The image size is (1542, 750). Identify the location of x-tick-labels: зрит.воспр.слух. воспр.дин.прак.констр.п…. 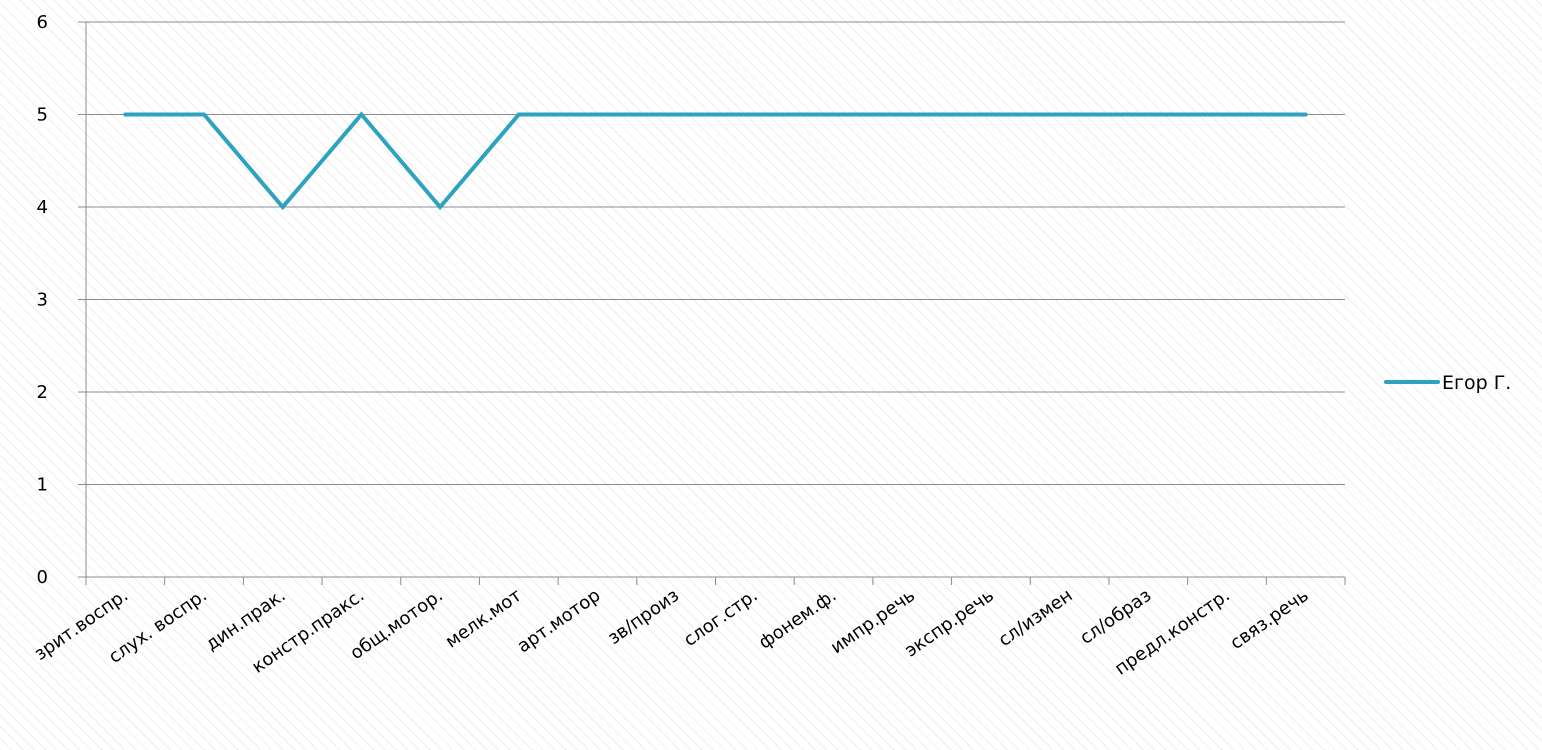
(672, 632).